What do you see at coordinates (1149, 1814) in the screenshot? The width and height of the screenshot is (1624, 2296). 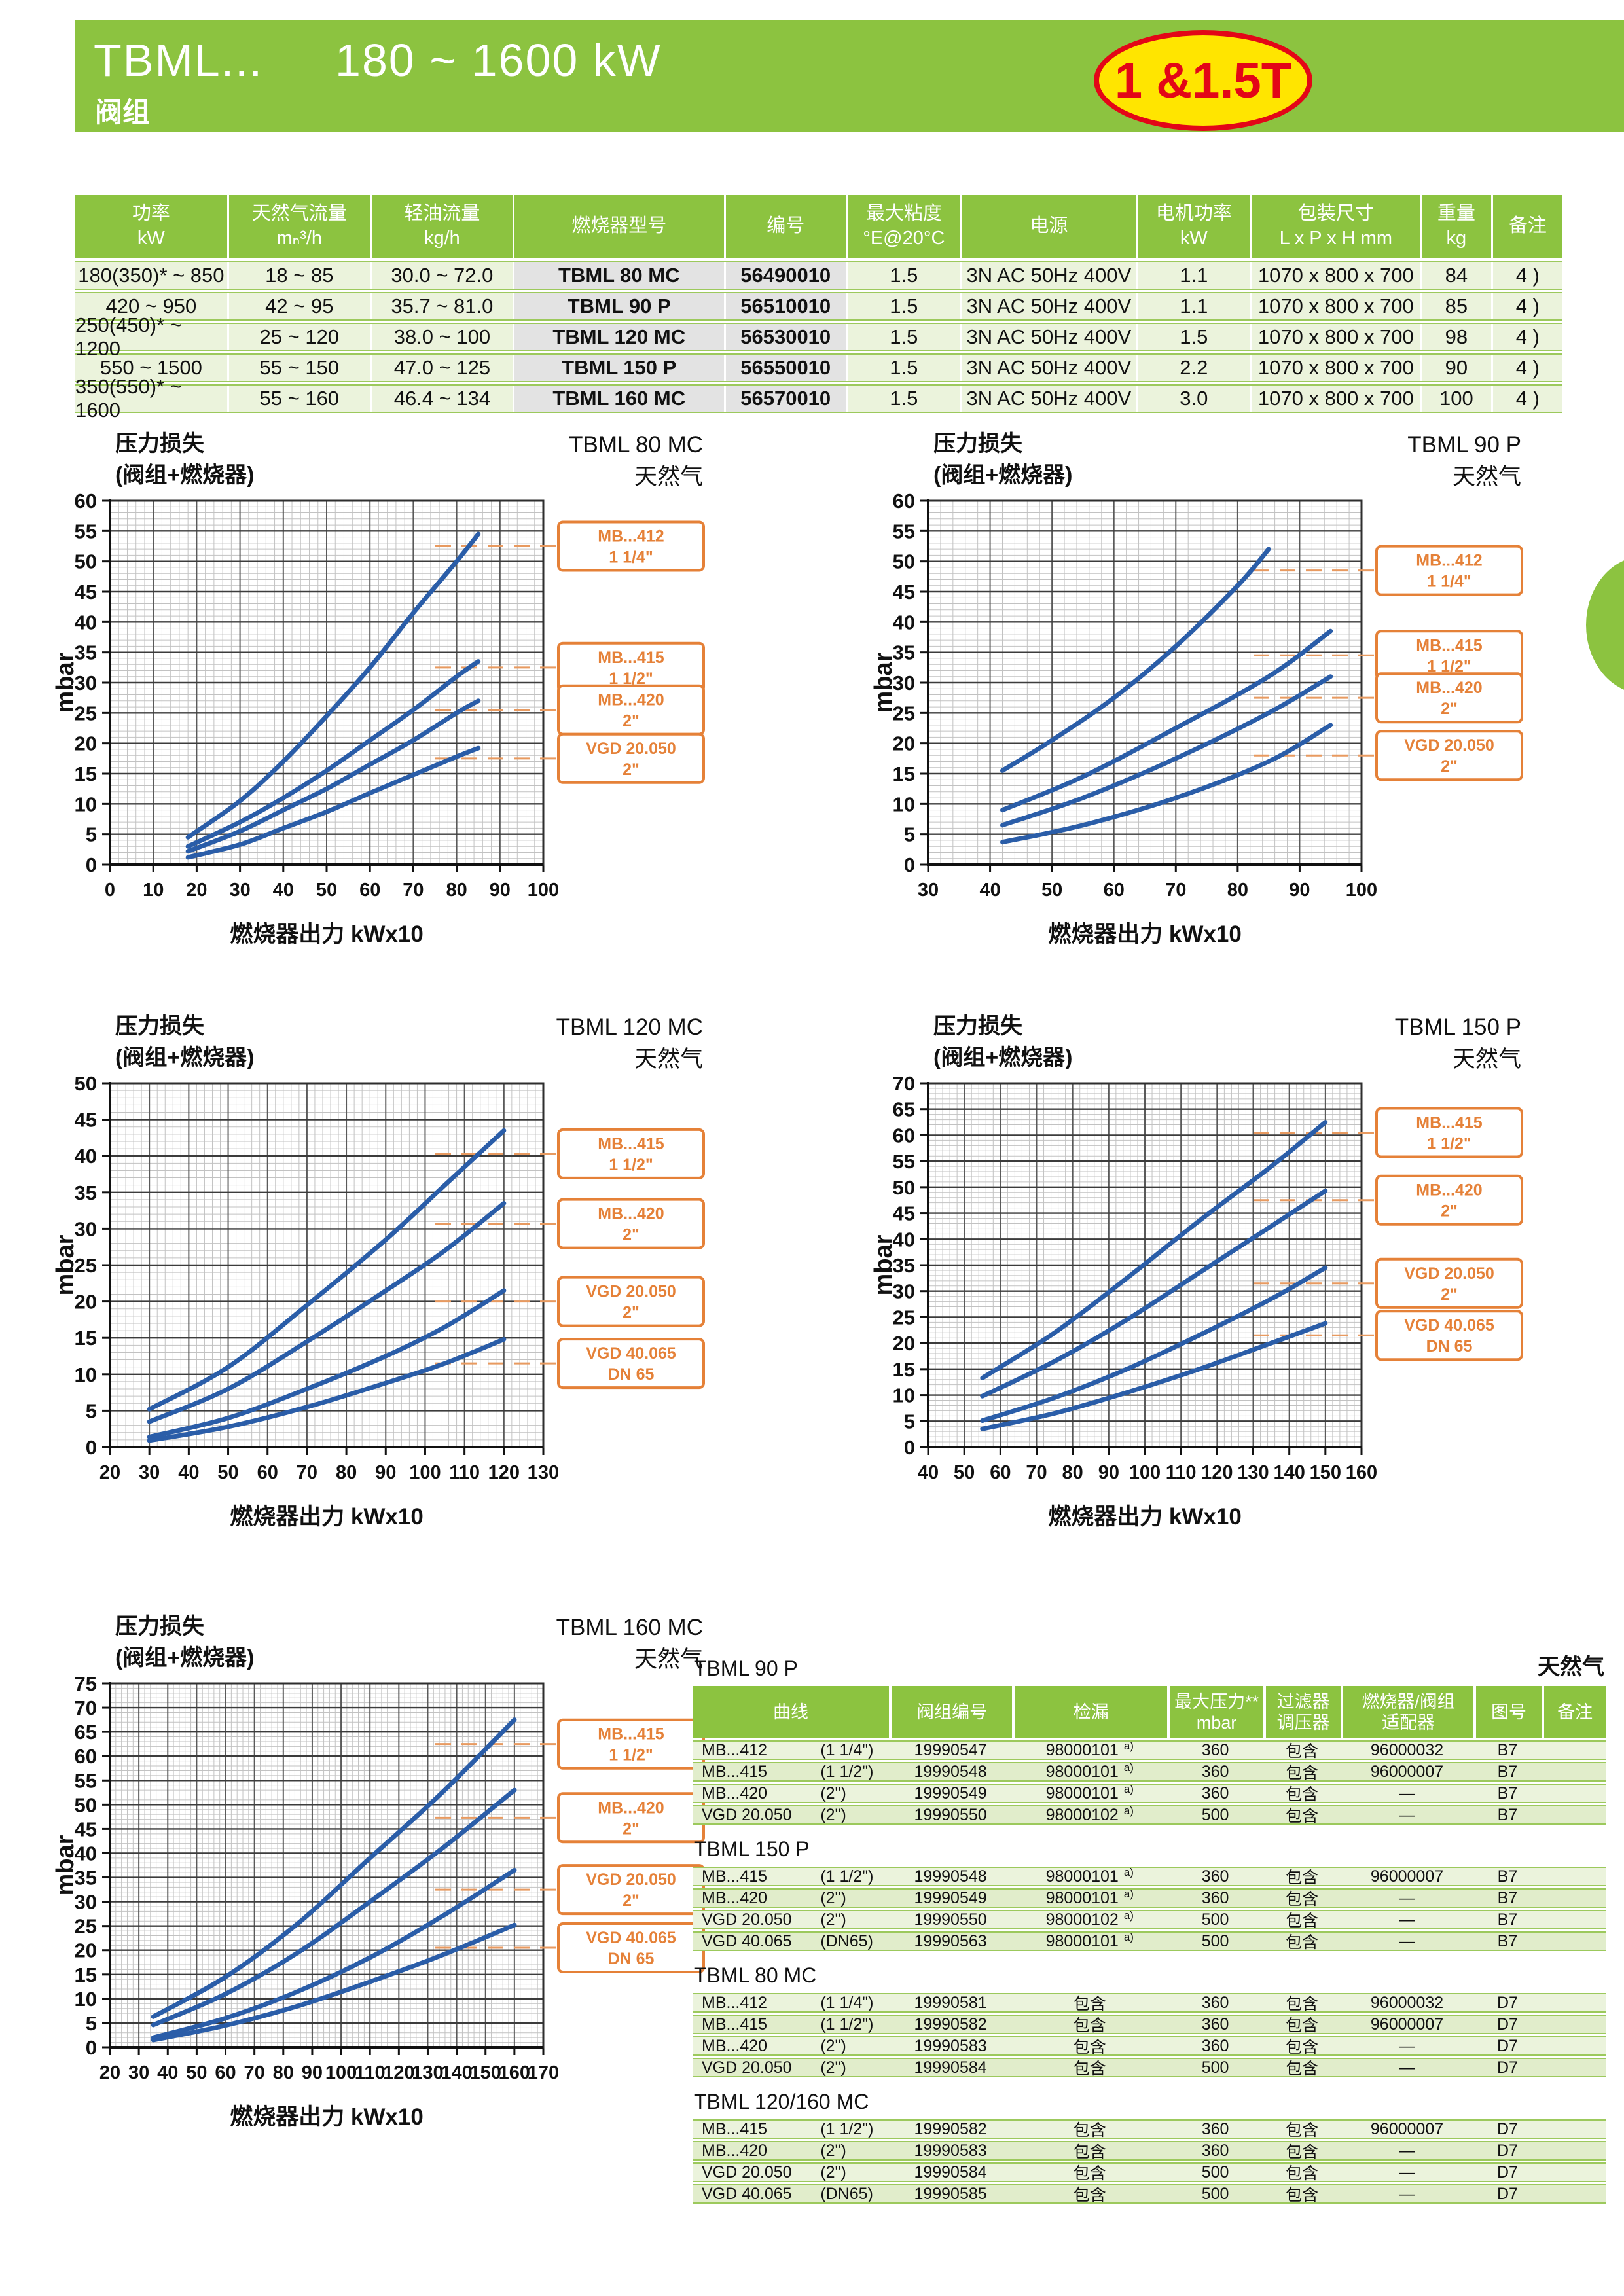 I see `table-row: VGD 20.050 (2") 19990550 98000102 a) 500 包含 — B7` at bounding box center [1149, 1814].